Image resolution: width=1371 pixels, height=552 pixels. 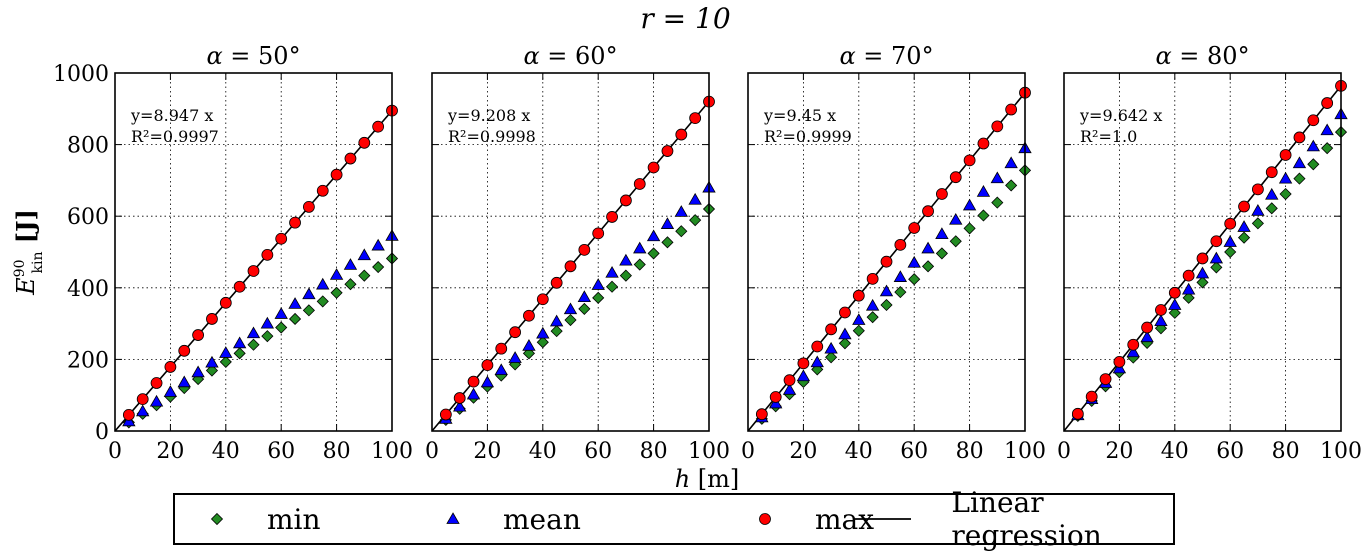 I want to click on regression-equation: y=9.45 x, so click(x=799, y=115).